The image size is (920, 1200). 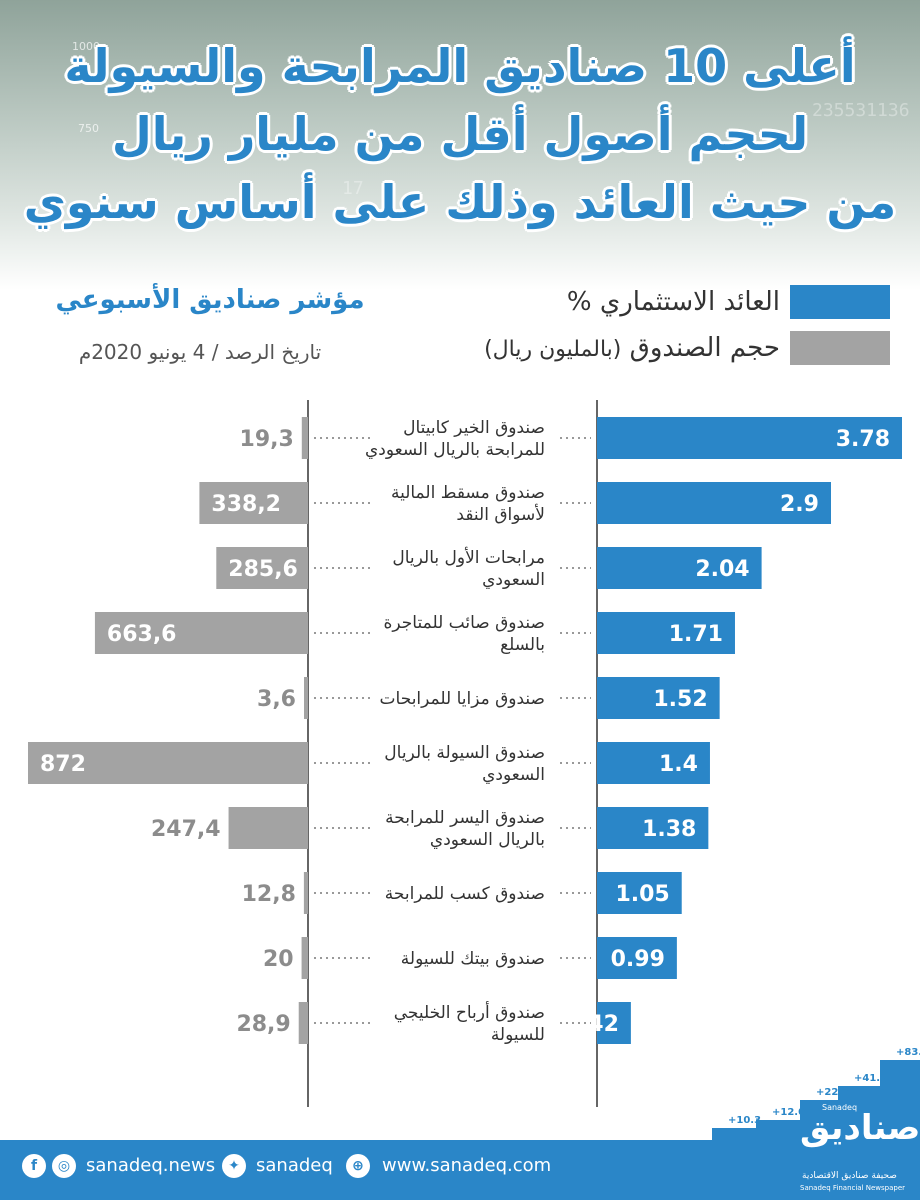 I want to click on size-value-label: 12,8, so click(x=269, y=894).